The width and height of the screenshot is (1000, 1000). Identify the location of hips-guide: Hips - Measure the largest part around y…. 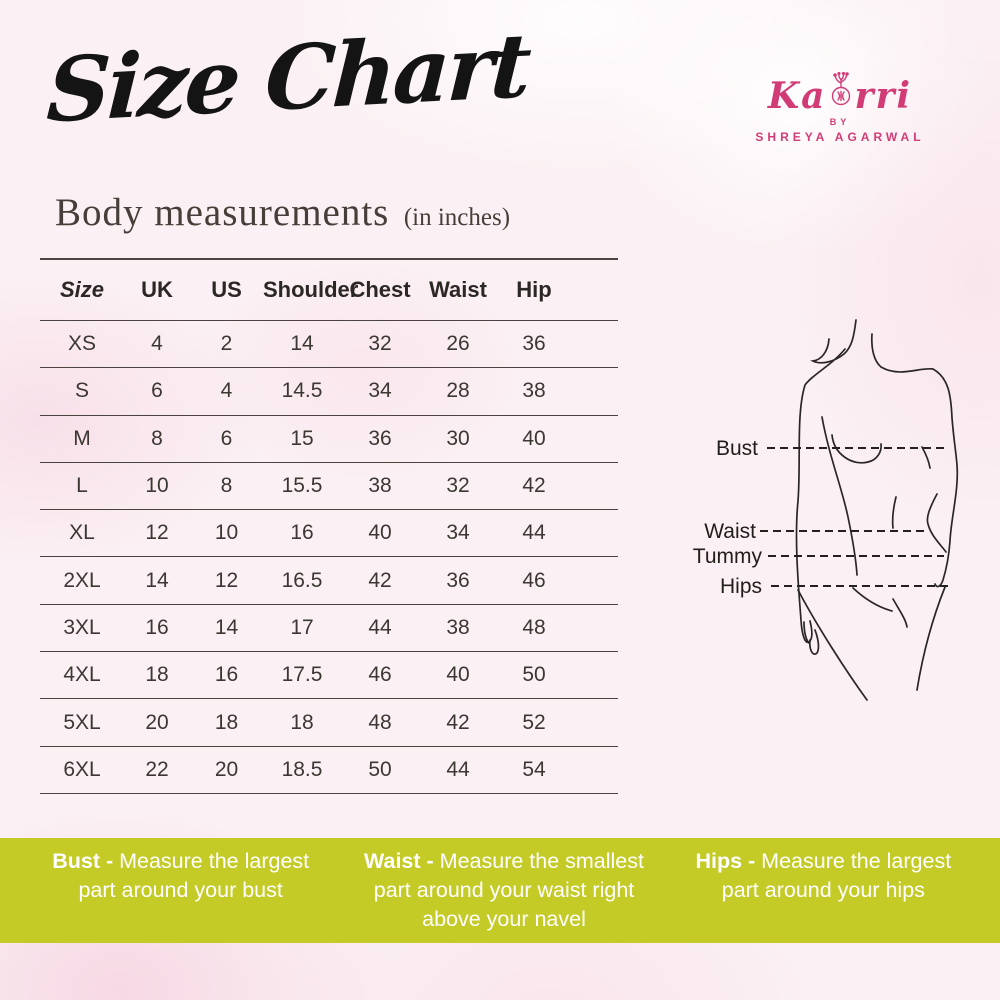
(823, 895).